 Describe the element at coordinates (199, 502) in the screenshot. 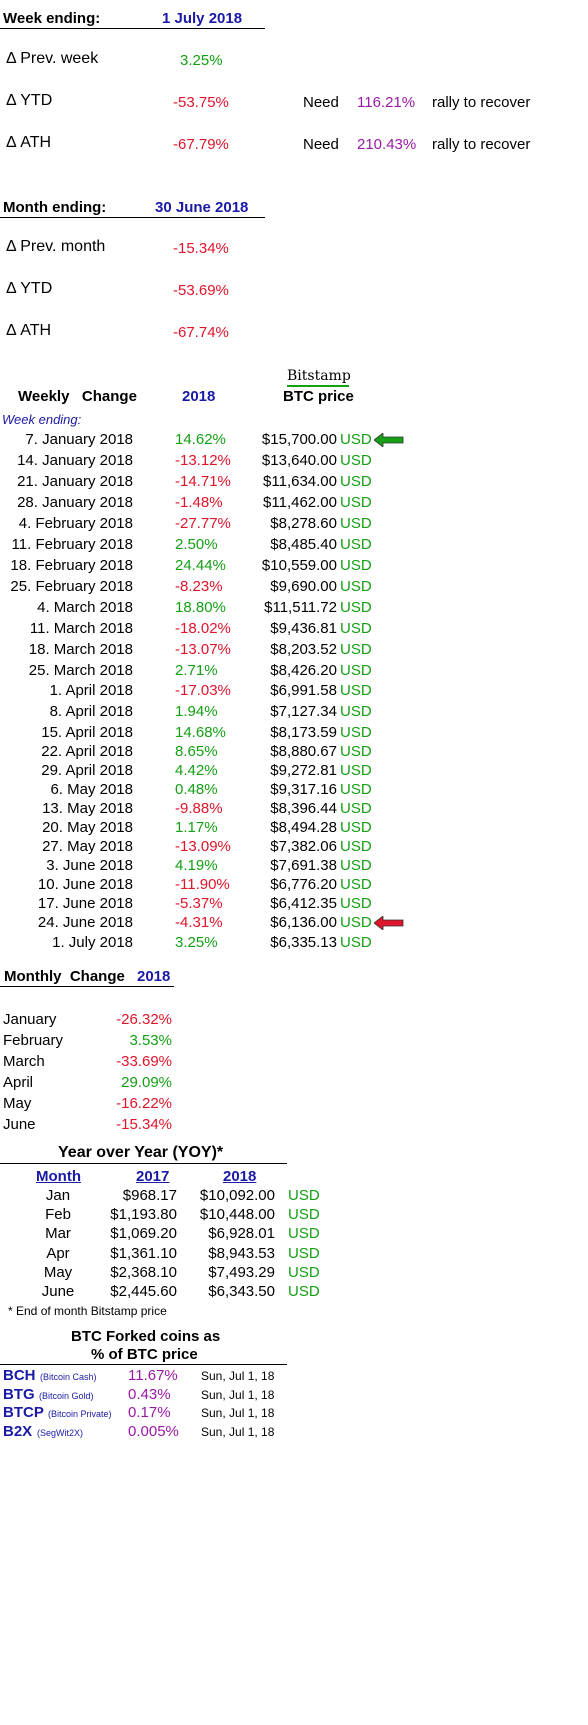

I see `week-change: -1.48%` at that location.